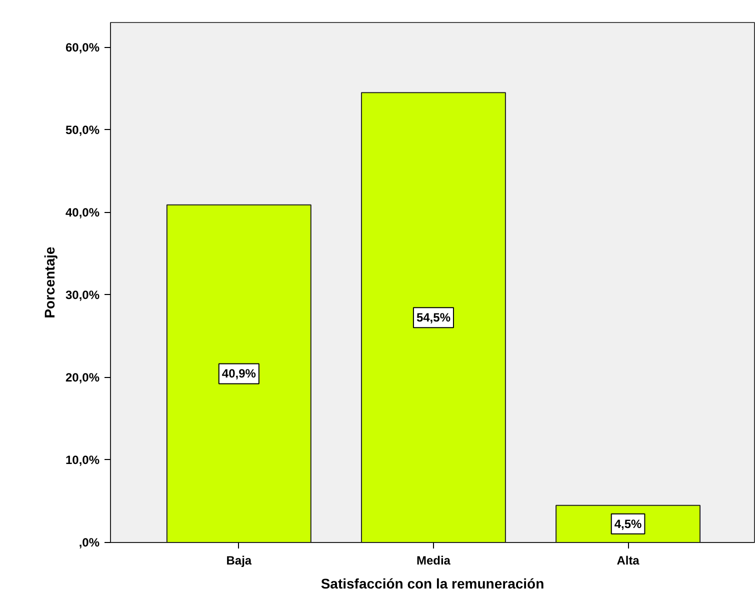  I want to click on y-axis-title: Porcentaje, so click(49, 282).